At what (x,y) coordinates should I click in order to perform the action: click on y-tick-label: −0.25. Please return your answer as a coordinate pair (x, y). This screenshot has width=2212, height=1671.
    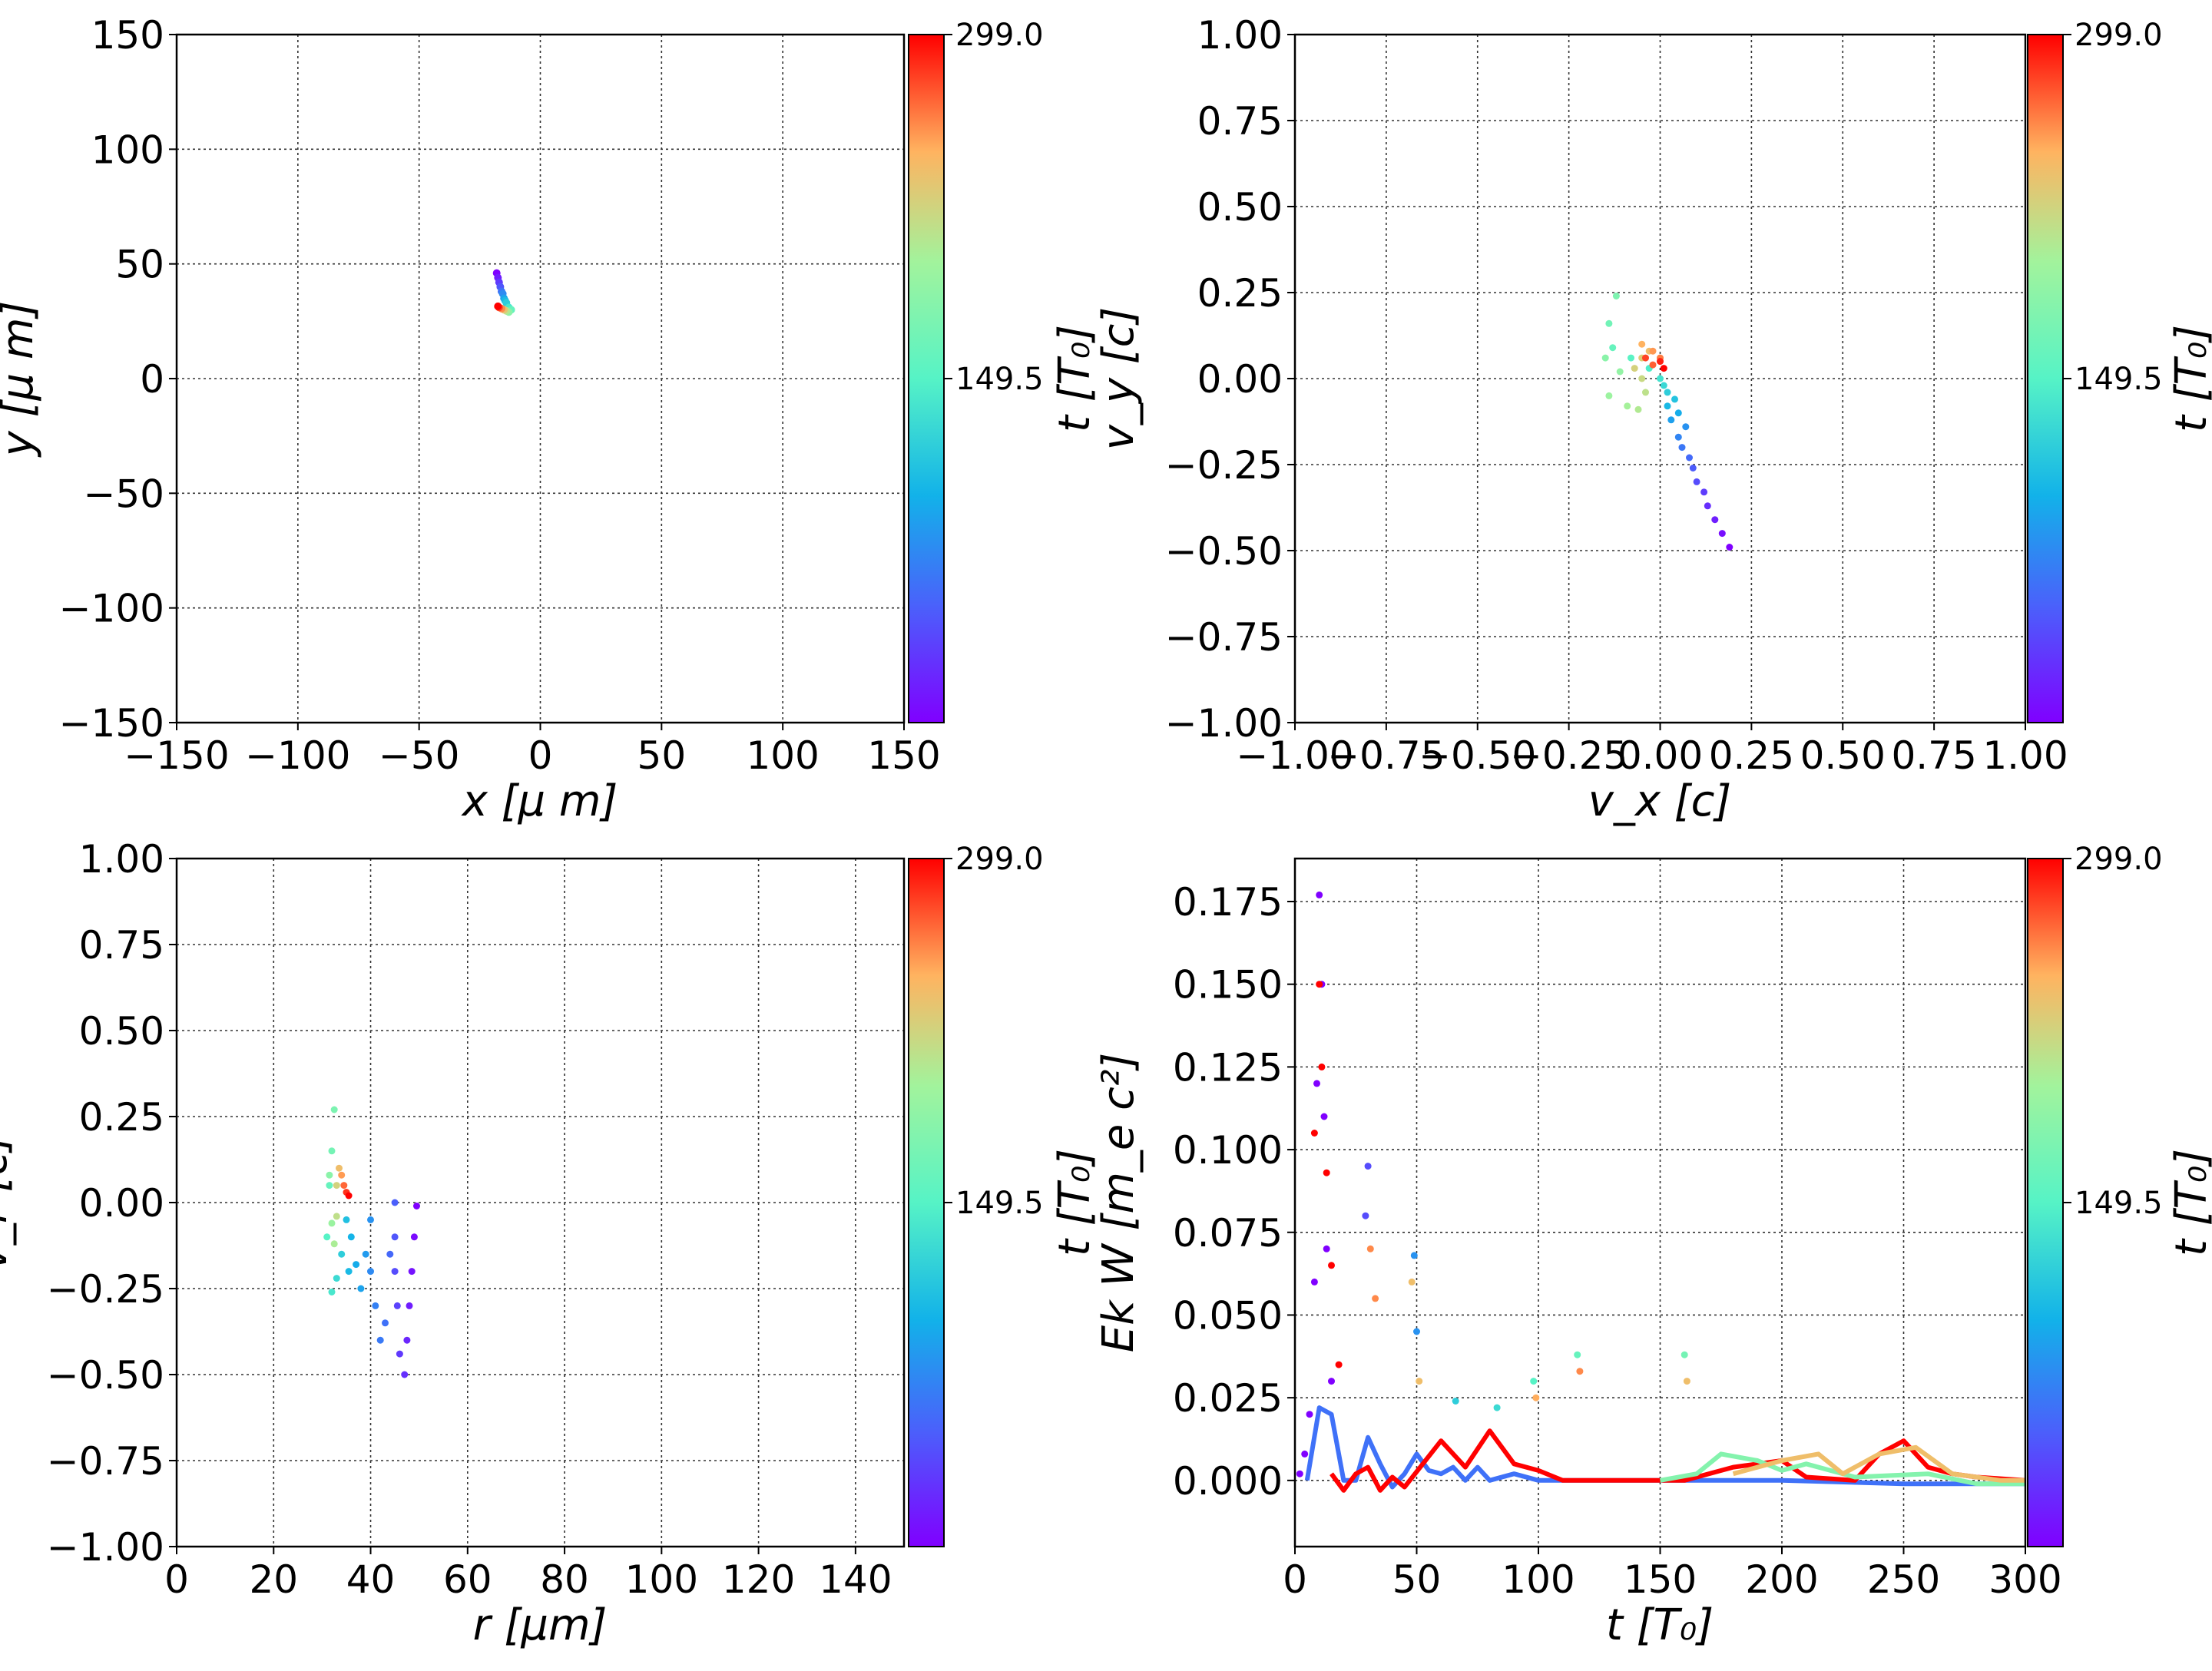
    Looking at the image, I should click on (105, 1289).